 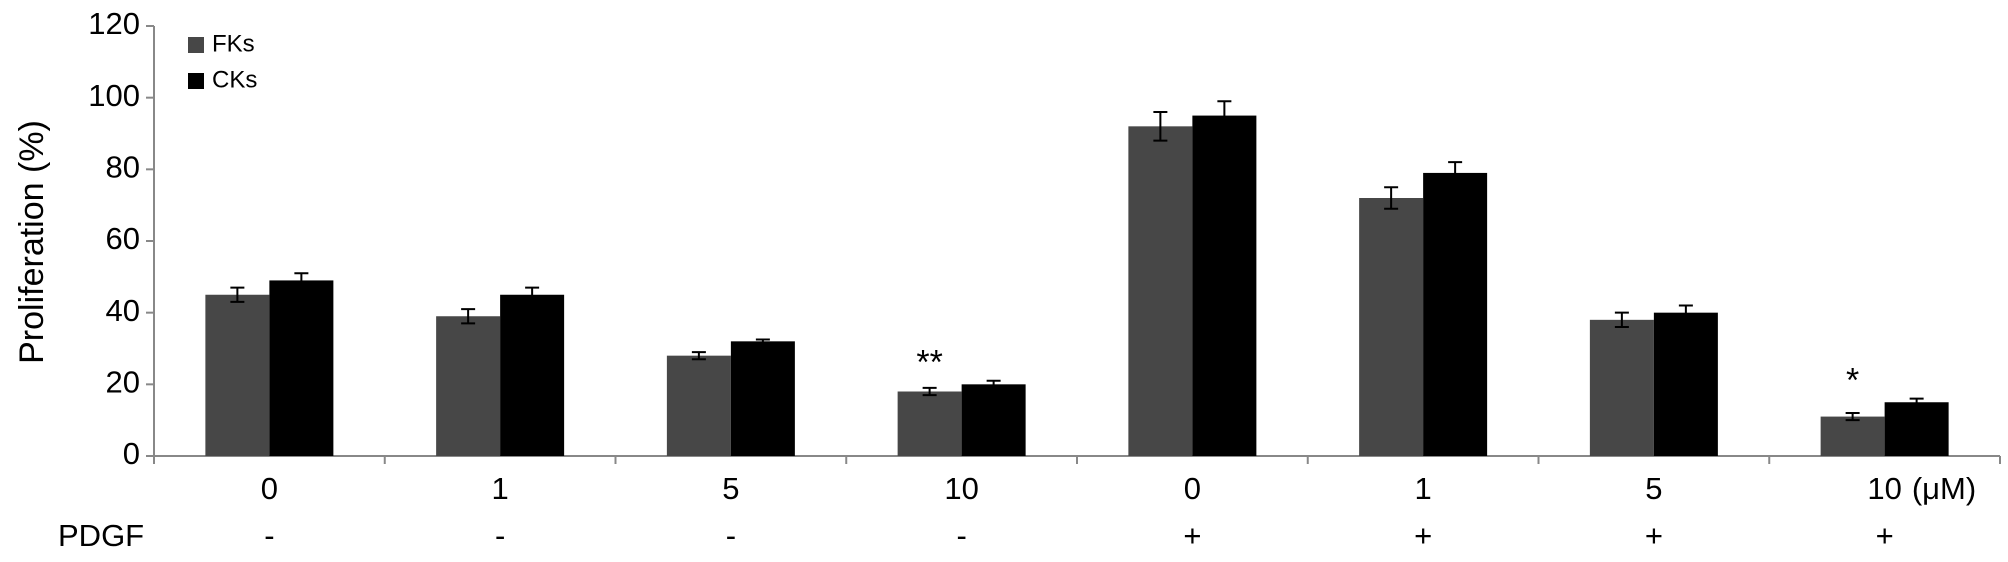 I want to click on y-tick-label: 80, so click(x=123, y=167).